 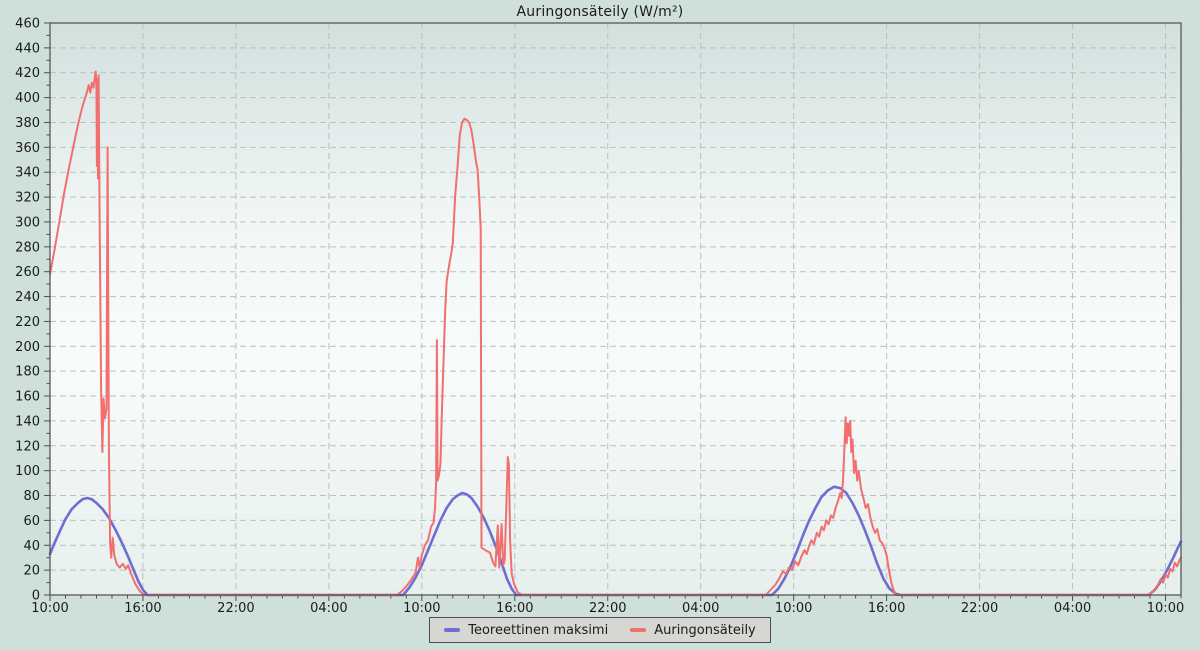 What do you see at coordinates (27, 98) in the screenshot?
I see `y-tick-label: 400` at bounding box center [27, 98].